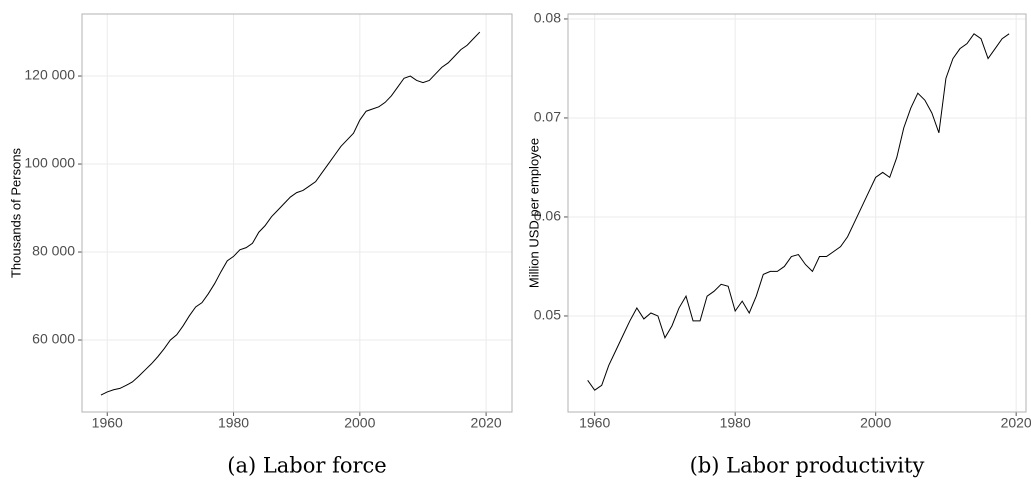  I want to click on y-tick-label: 120 000, so click(49, 75).